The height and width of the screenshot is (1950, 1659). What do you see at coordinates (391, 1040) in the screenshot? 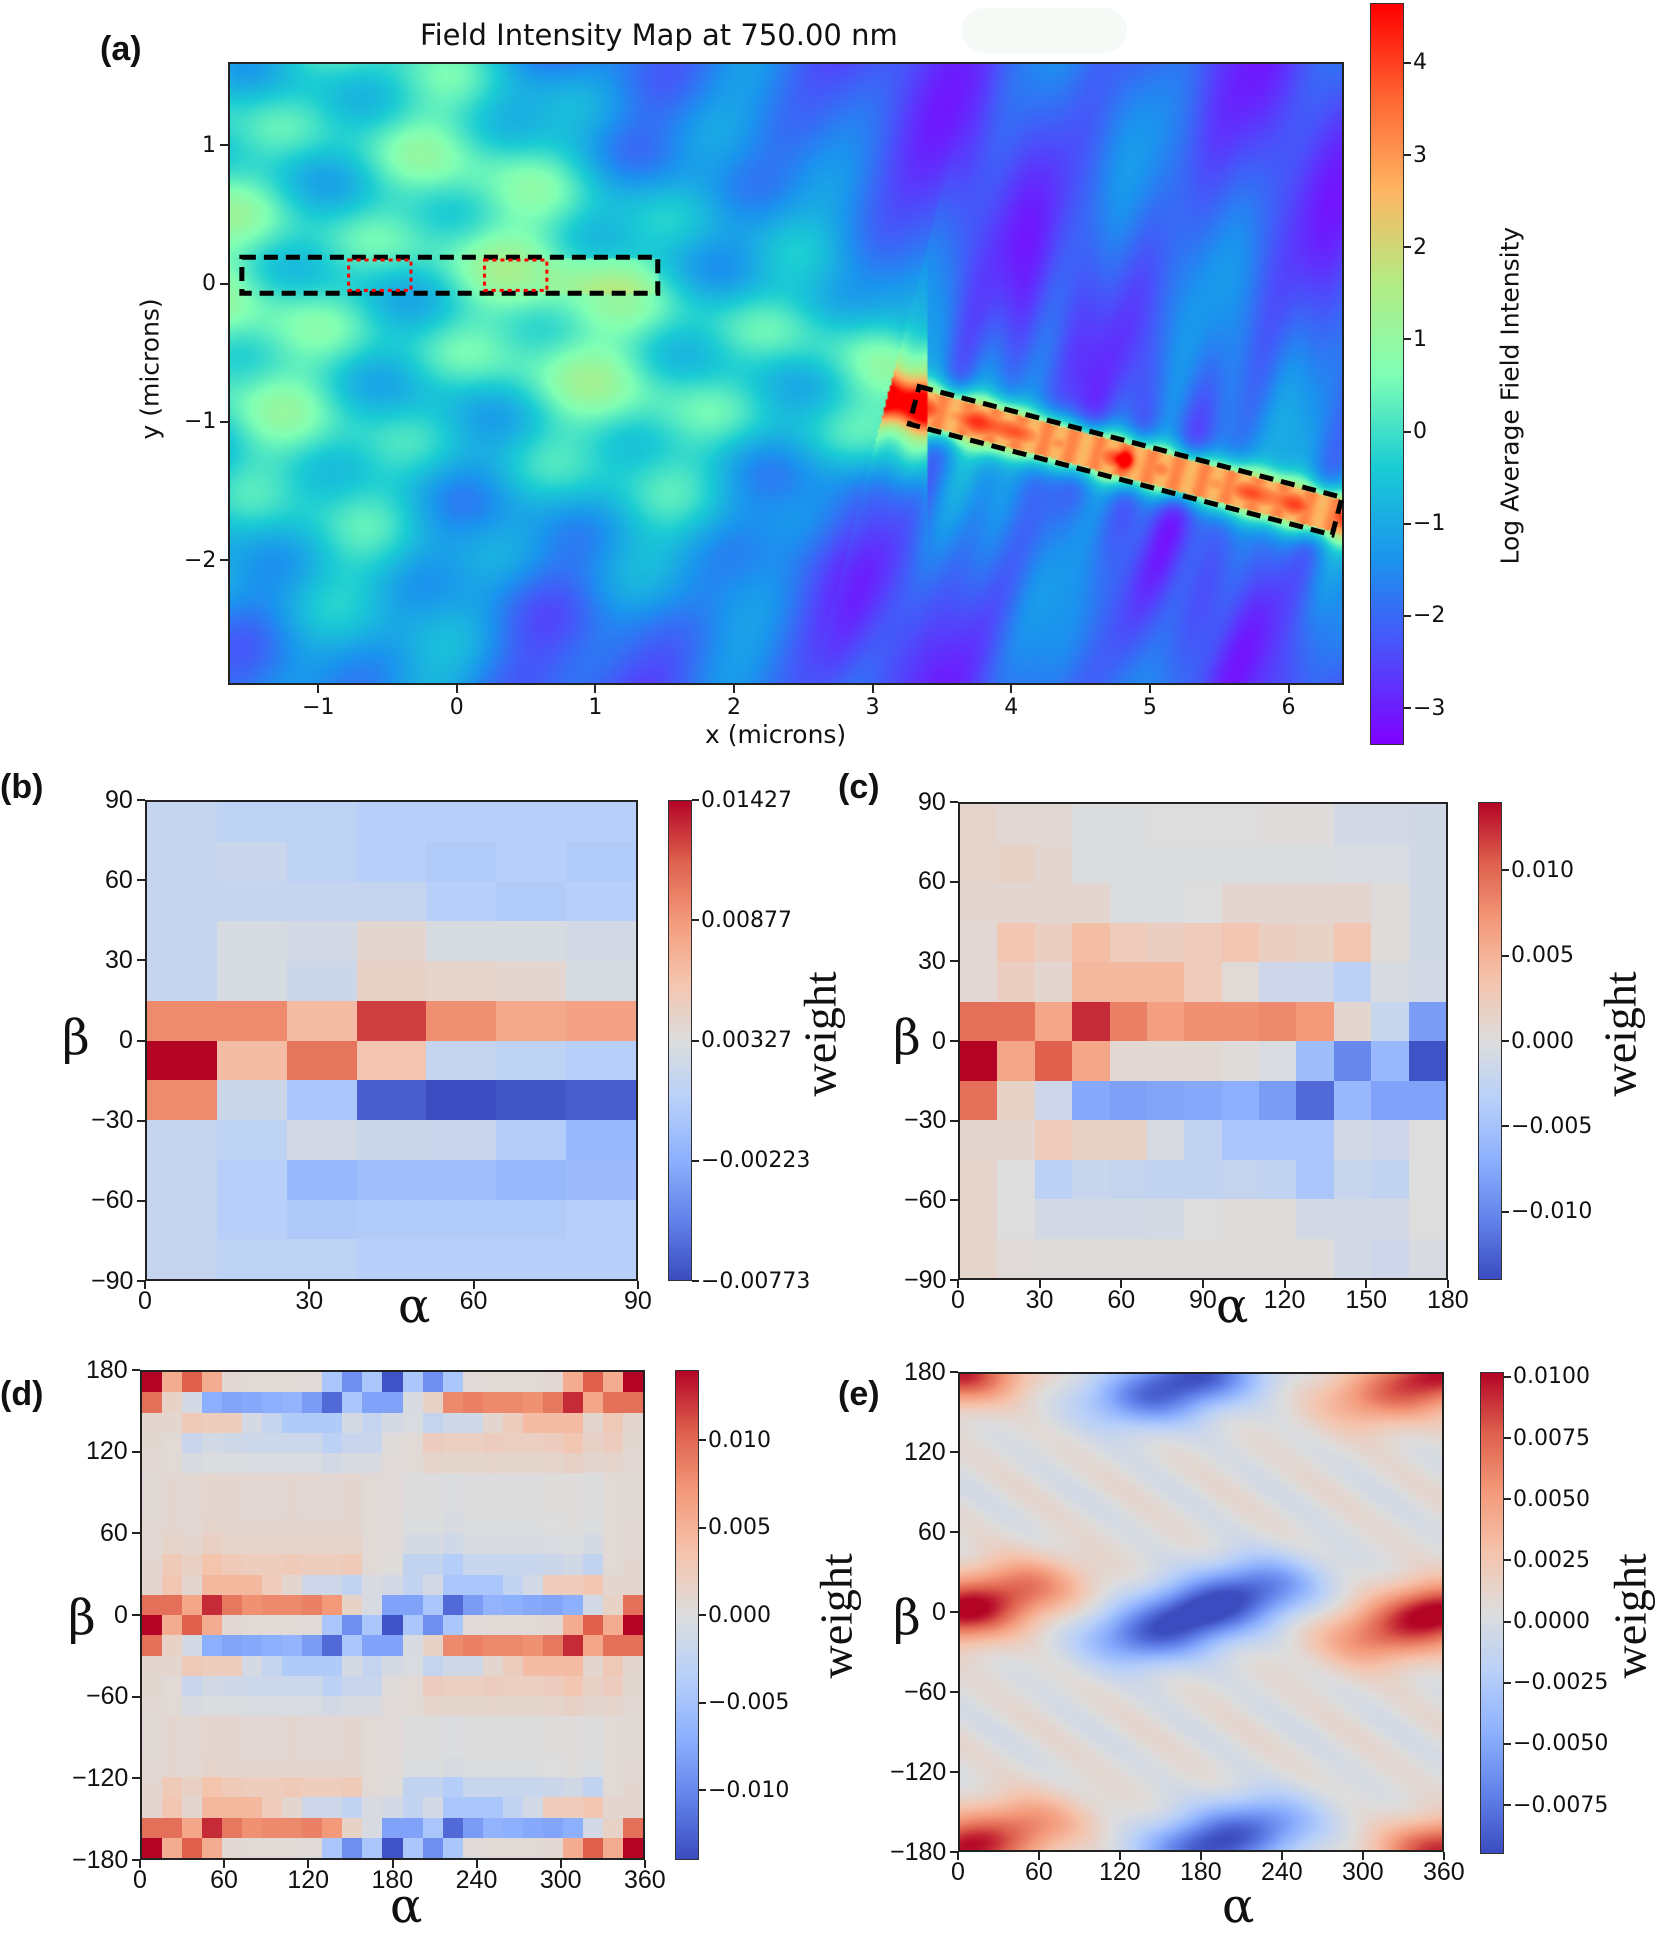
I see `weight-map-b` at bounding box center [391, 1040].